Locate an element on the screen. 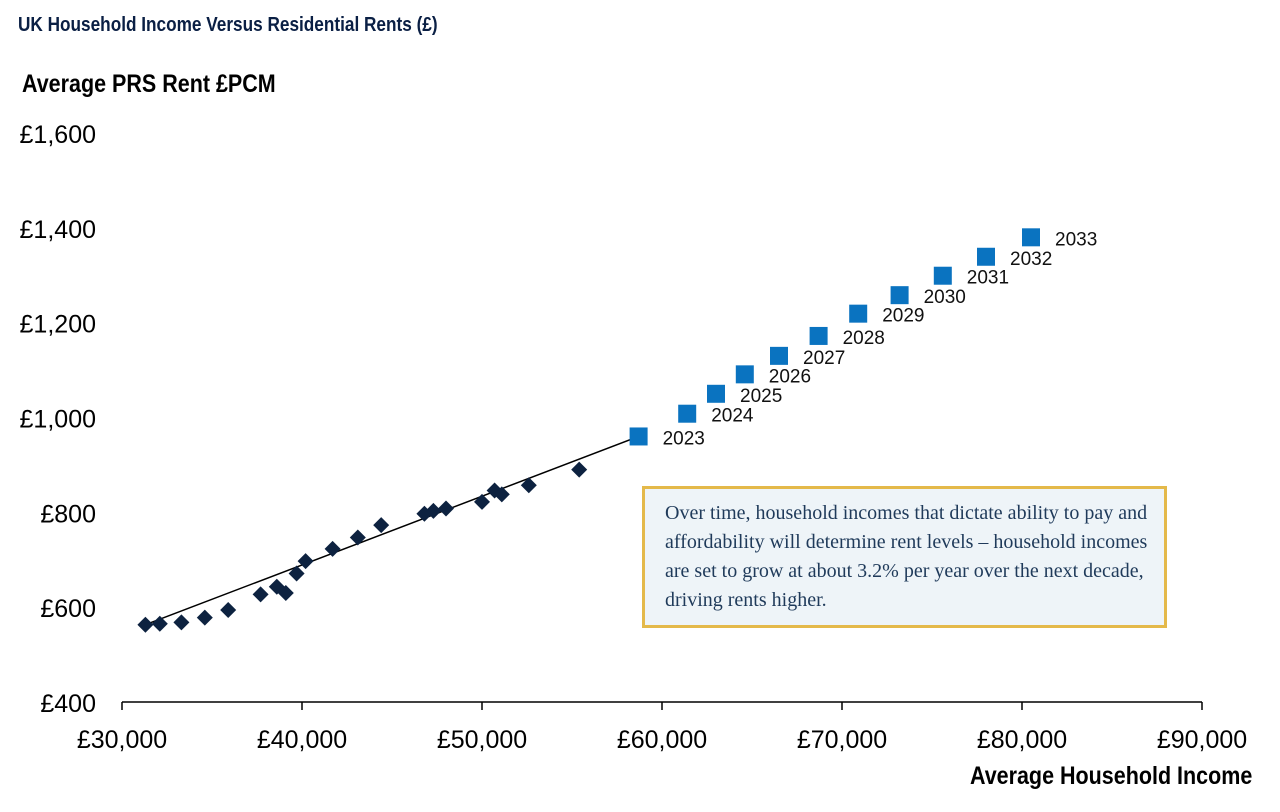  x-axis-label: Average Household Income is located at coordinates (1110, 776).